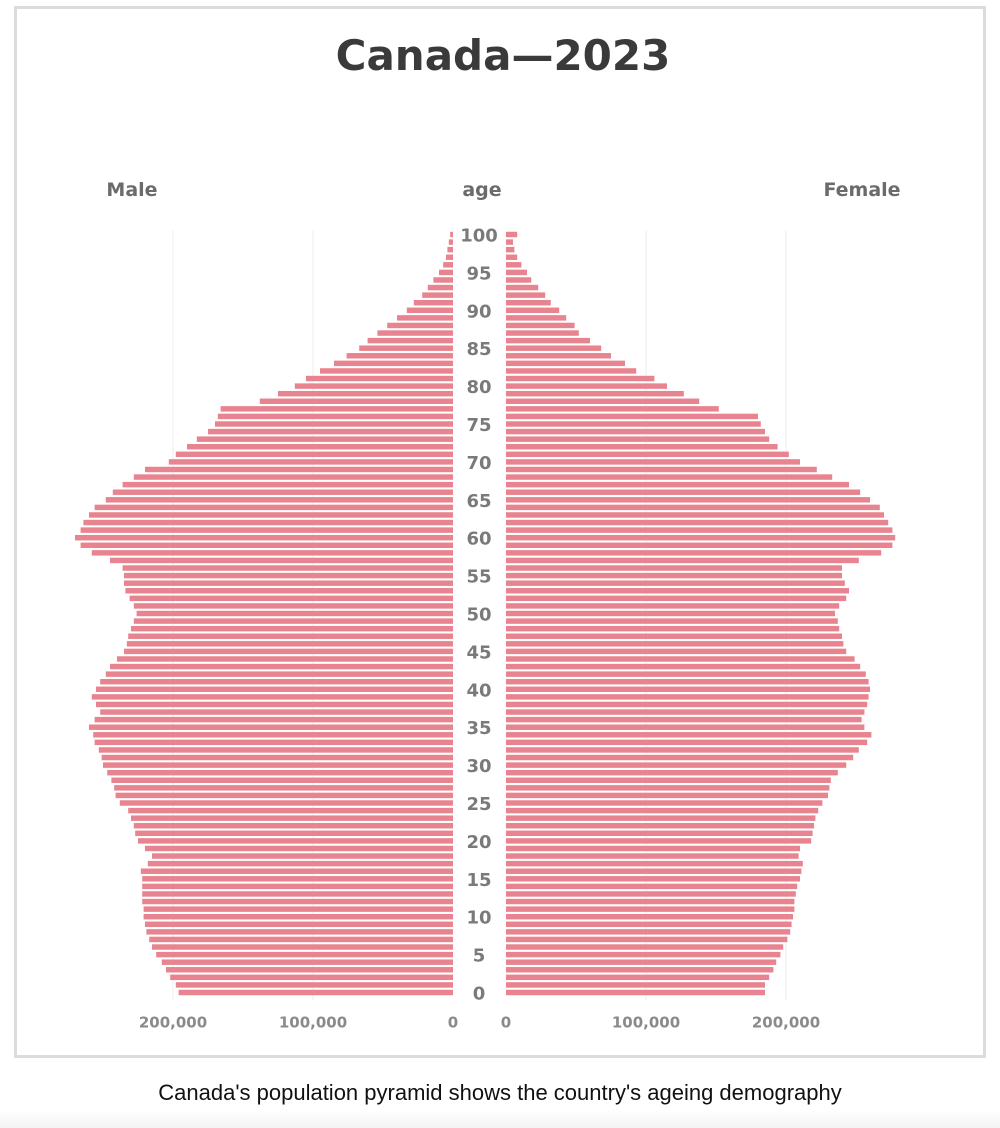 Image resolution: width=1000 pixels, height=1128 pixels. I want to click on age-tick-label: 15, so click(478, 880).